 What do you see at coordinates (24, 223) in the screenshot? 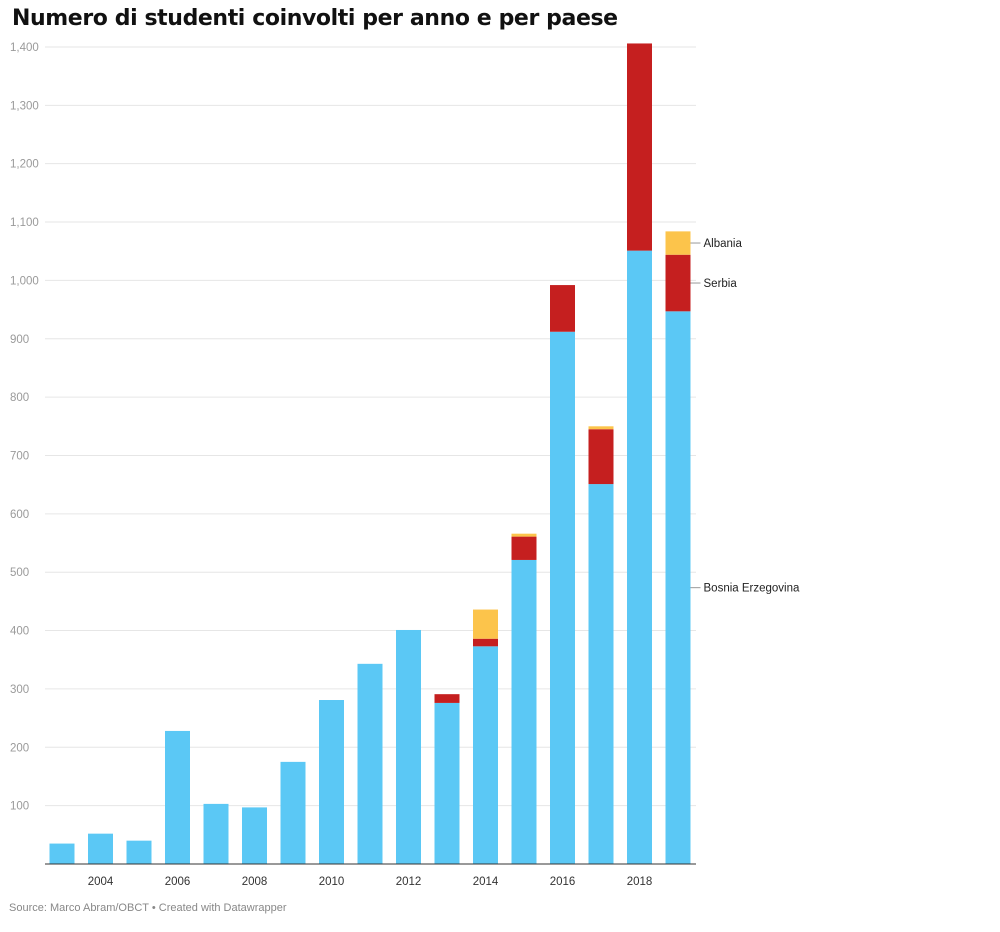
I see `y-tick-label: 1,100` at bounding box center [24, 223].